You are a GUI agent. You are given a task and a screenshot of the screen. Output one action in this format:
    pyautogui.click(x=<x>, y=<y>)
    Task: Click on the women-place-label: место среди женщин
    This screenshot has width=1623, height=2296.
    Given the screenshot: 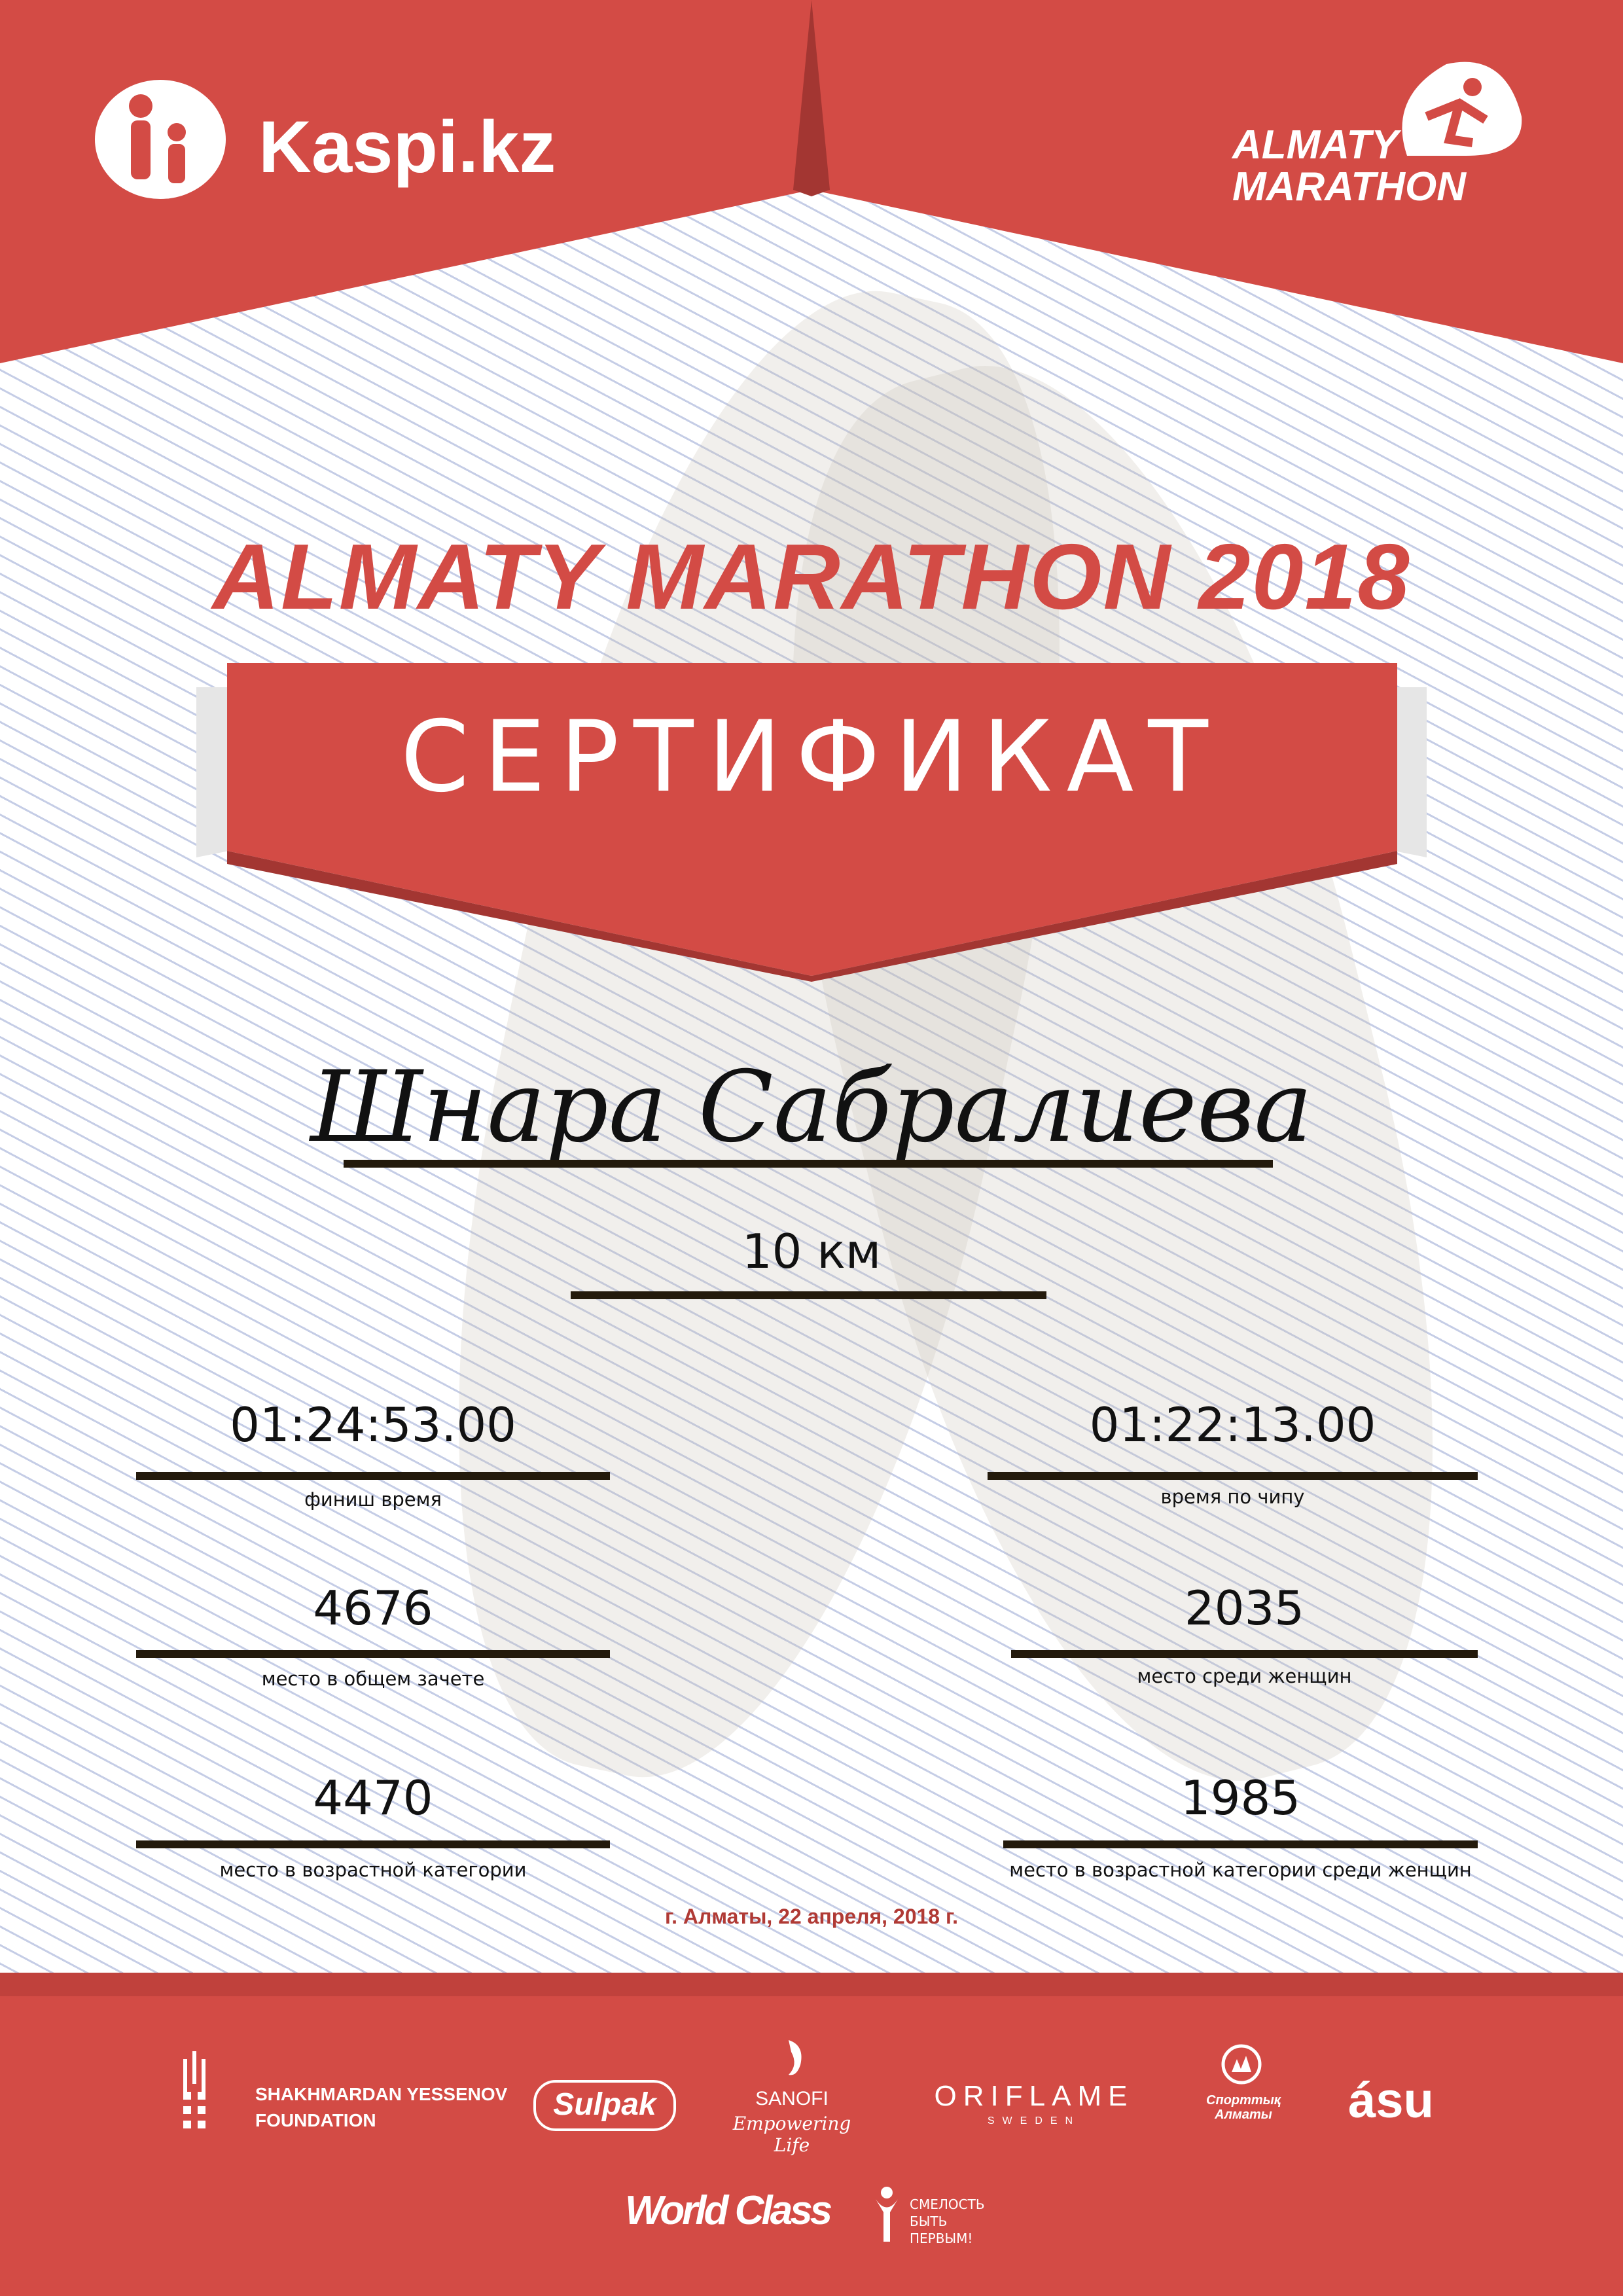 What is the action you would take?
    pyautogui.click(x=1244, y=1676)
    